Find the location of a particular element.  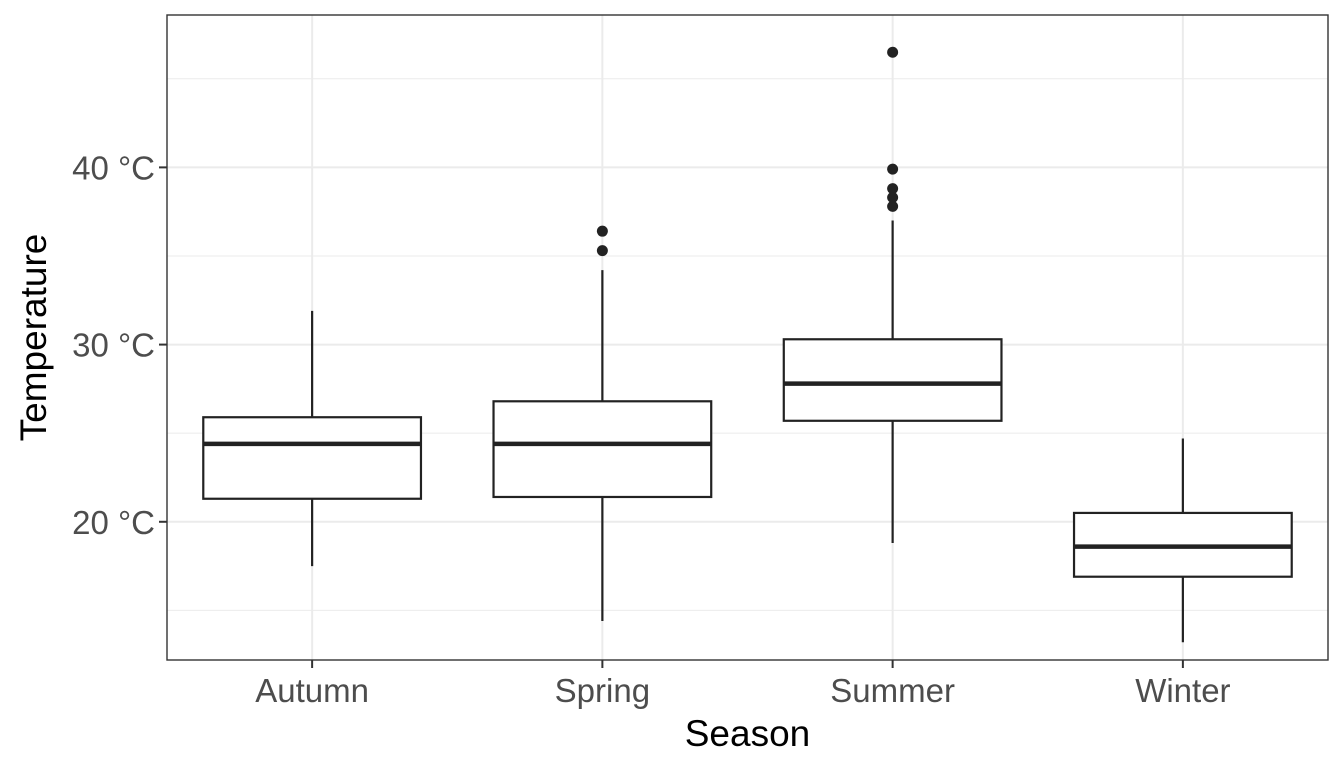

box-summer is located at coordinates (892, 295).